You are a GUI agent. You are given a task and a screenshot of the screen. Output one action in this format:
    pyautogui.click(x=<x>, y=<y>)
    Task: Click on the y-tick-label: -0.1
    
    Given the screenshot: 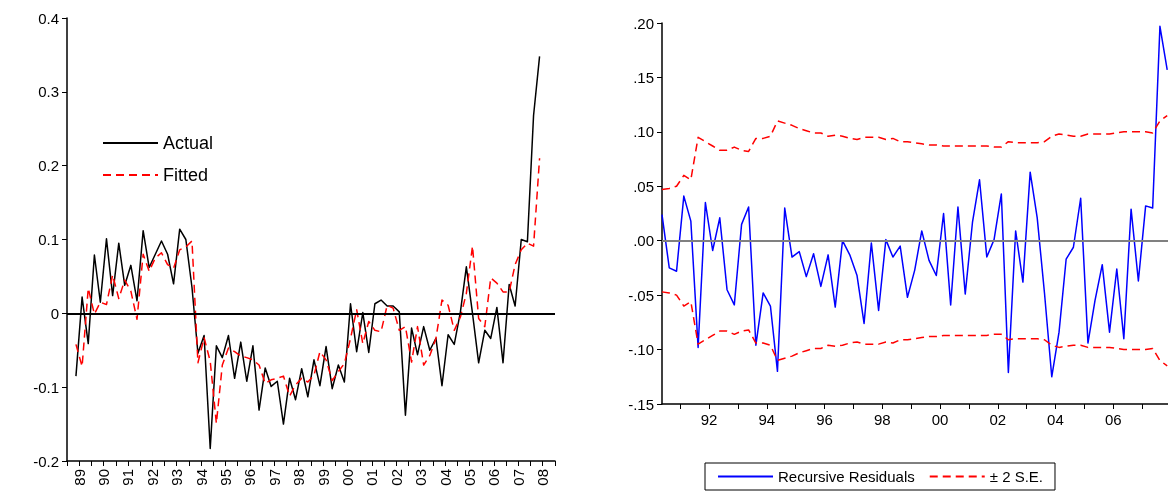 What is the action you would take?
    pyautogui.click(x=46, y=387)
    